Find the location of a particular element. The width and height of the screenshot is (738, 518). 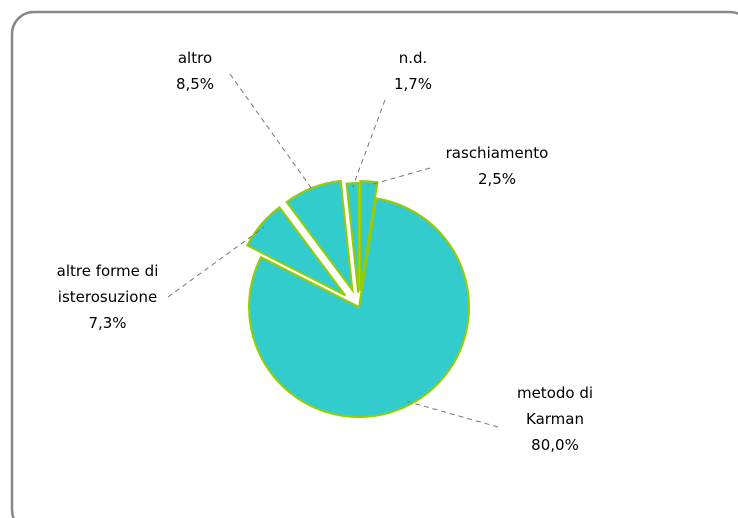

value-label: 8,5% is located at coordinates (195, 84).